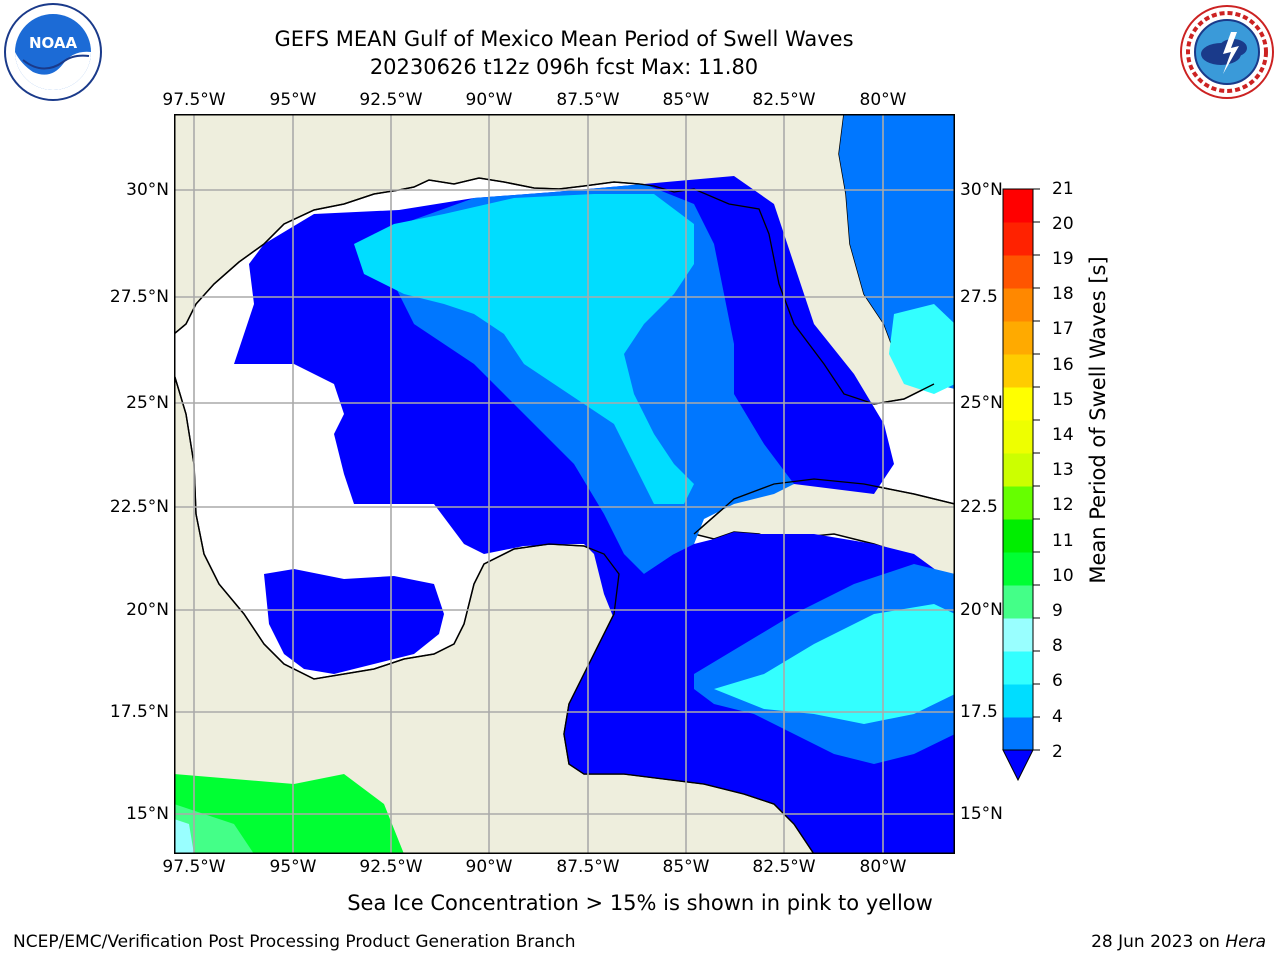 This screenshot has height=960, width=1280. What do you see at coordinates (139, 297) in the screenshot?
I see `lat-tick-left: 27.5°N` at bounding box center [139, 297].